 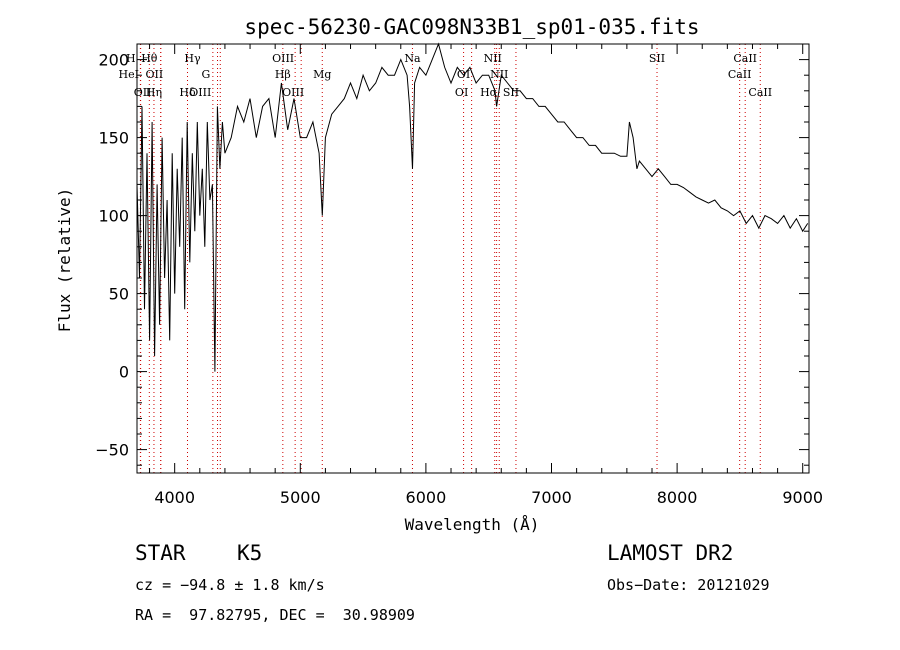 What do you see at coordinates (670, 553) in the screenshot?
I see `survey-label: LAMOST DR2` at bounding box center [670, 553].